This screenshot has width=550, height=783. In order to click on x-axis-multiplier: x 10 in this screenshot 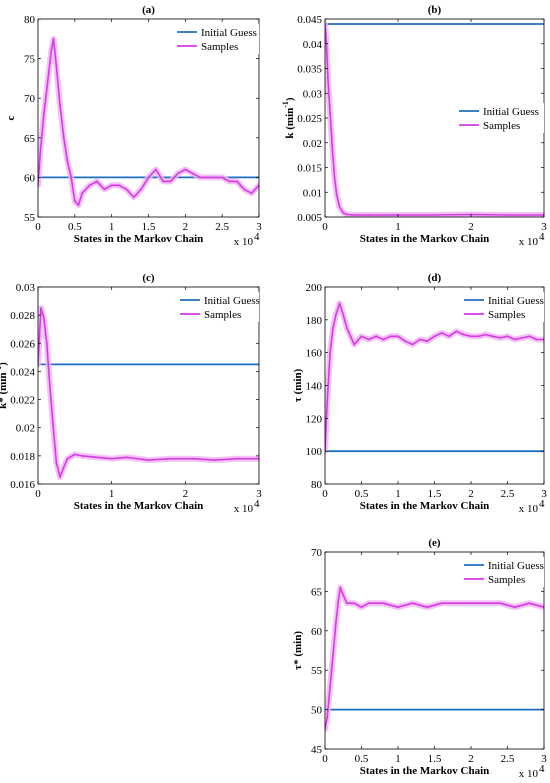, I will do `click(529, 774)`.